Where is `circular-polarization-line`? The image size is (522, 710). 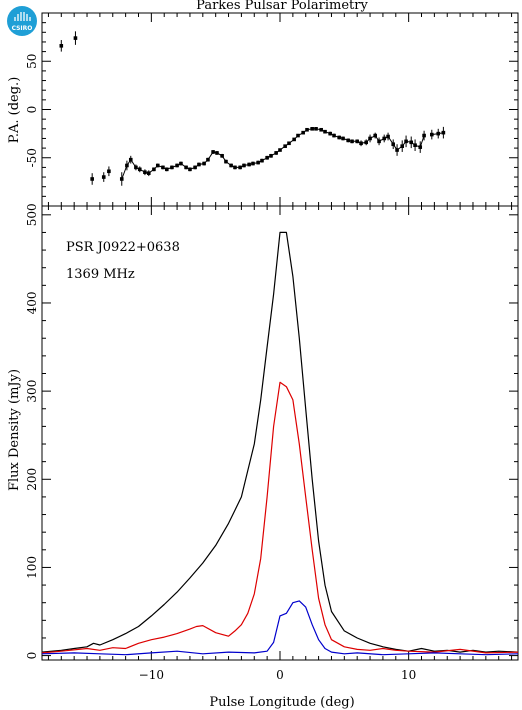
circular-polarization-line is located at coordinates (280, 628).